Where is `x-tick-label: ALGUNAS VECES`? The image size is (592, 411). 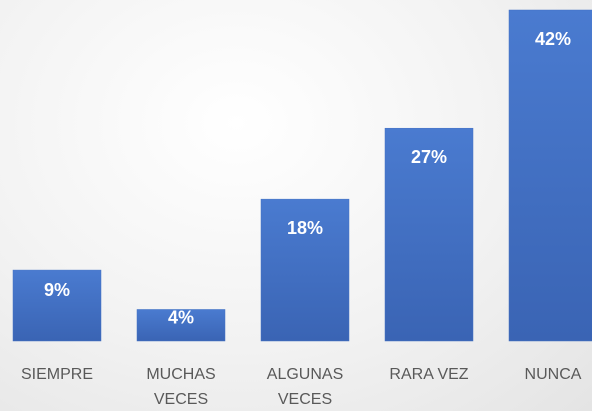 x-tick-label: ALGUNAS VECES is located at coordinates (305, 387).